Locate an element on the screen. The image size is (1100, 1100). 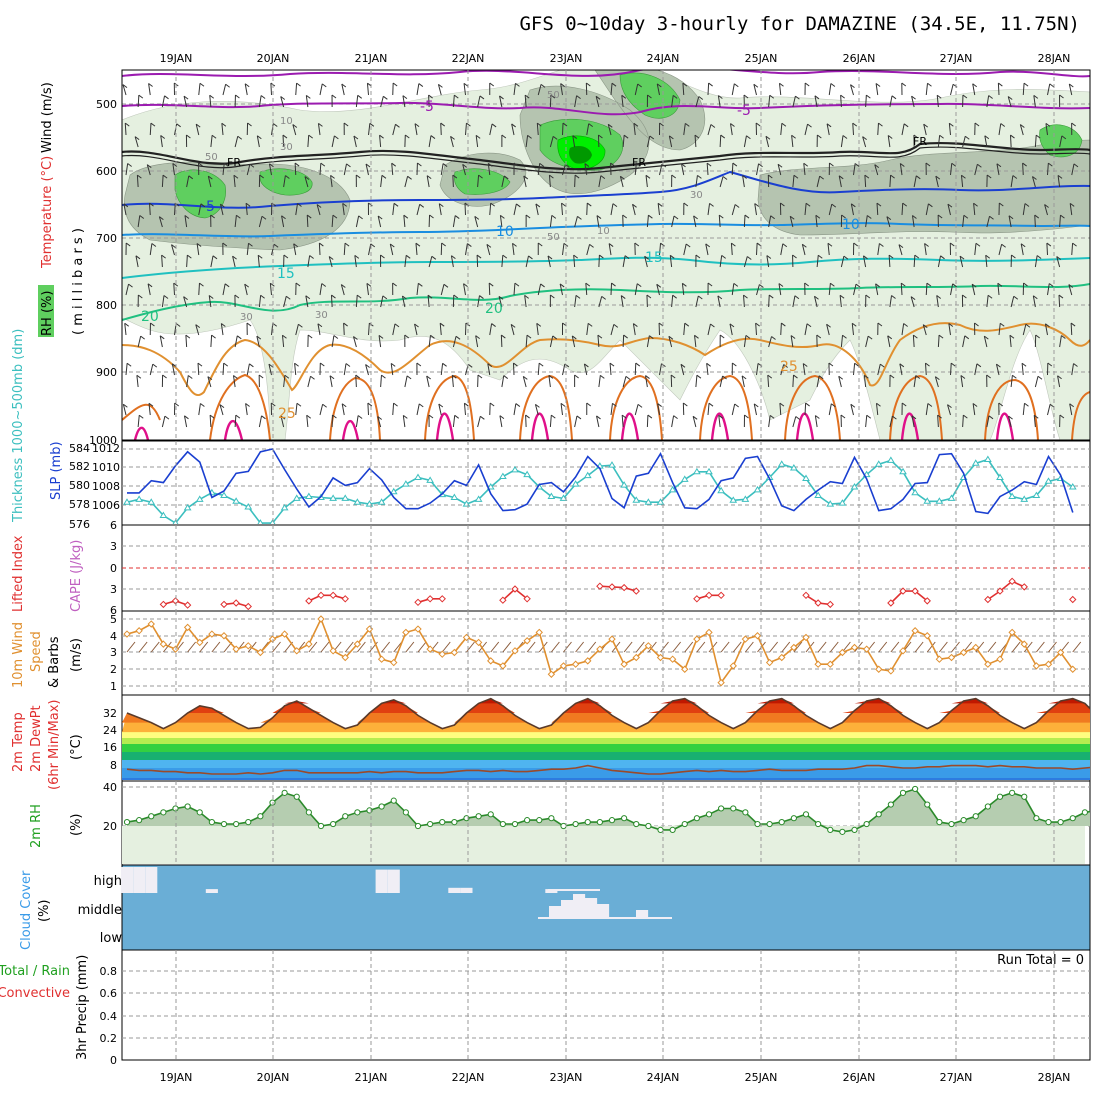
label-freeze-c: FR is located at coordinates (920, 141).